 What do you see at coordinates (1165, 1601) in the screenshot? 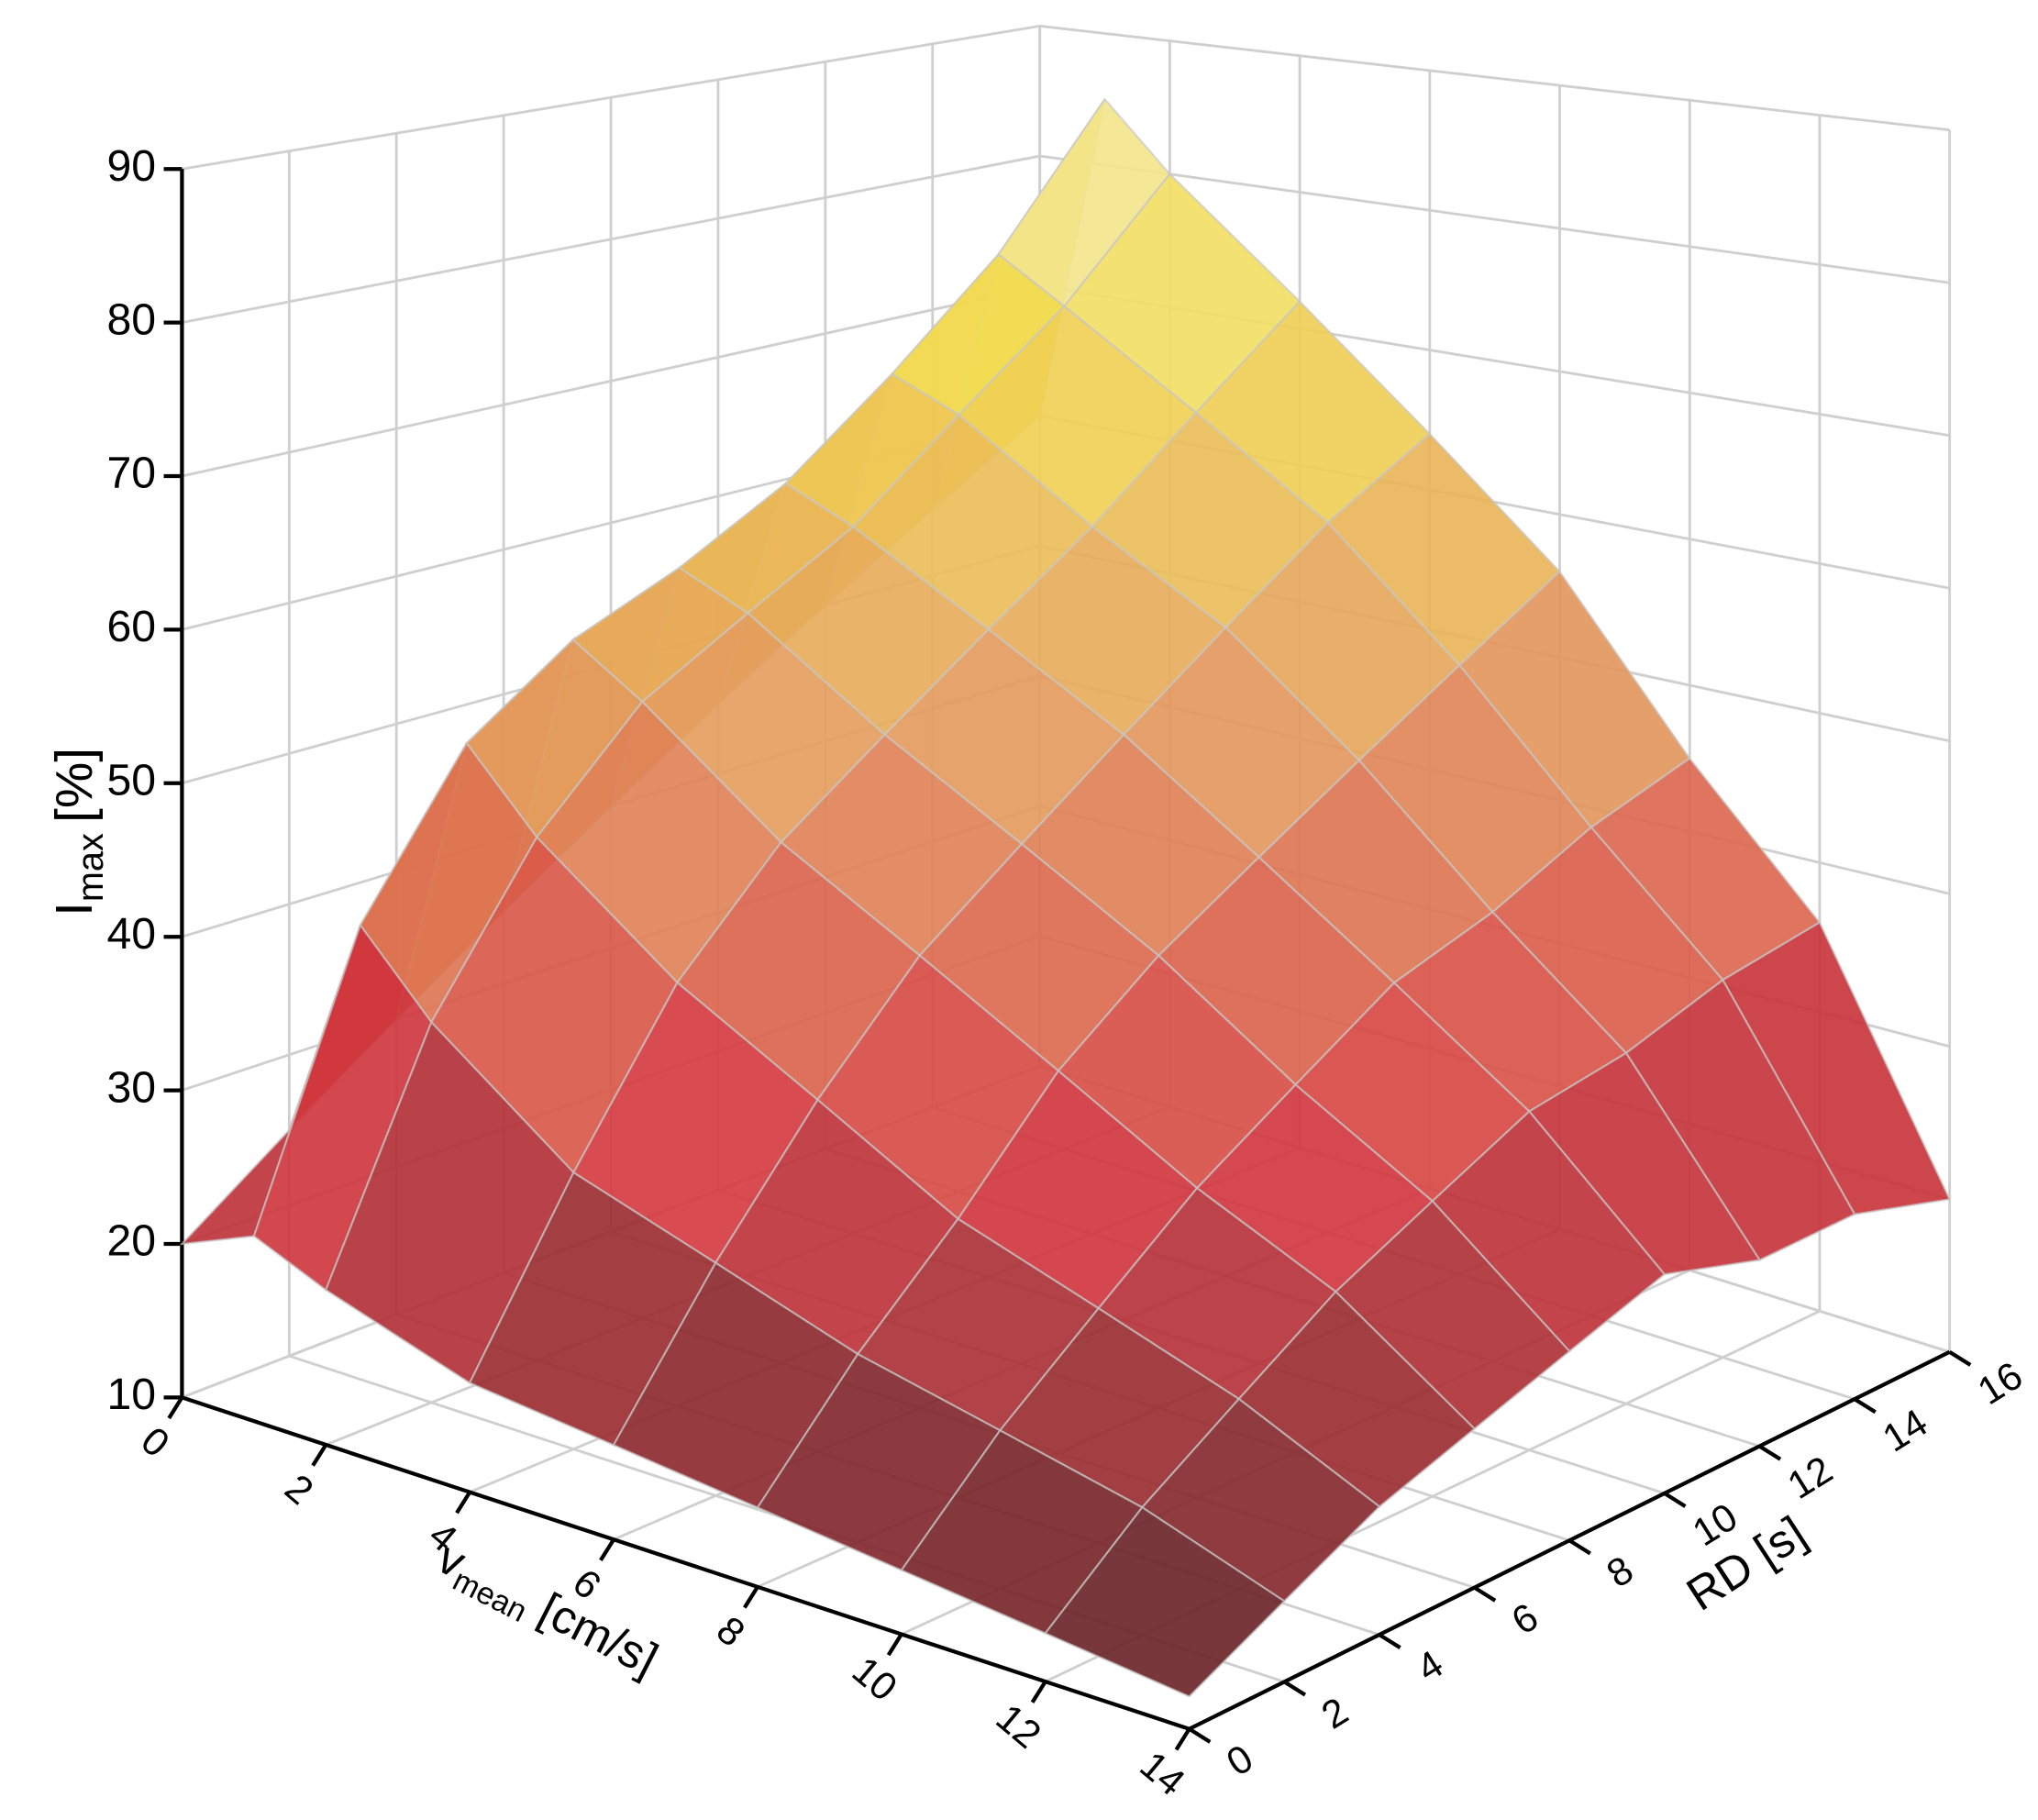
I see `surface-cell` at bounding box center [1165, 1601].